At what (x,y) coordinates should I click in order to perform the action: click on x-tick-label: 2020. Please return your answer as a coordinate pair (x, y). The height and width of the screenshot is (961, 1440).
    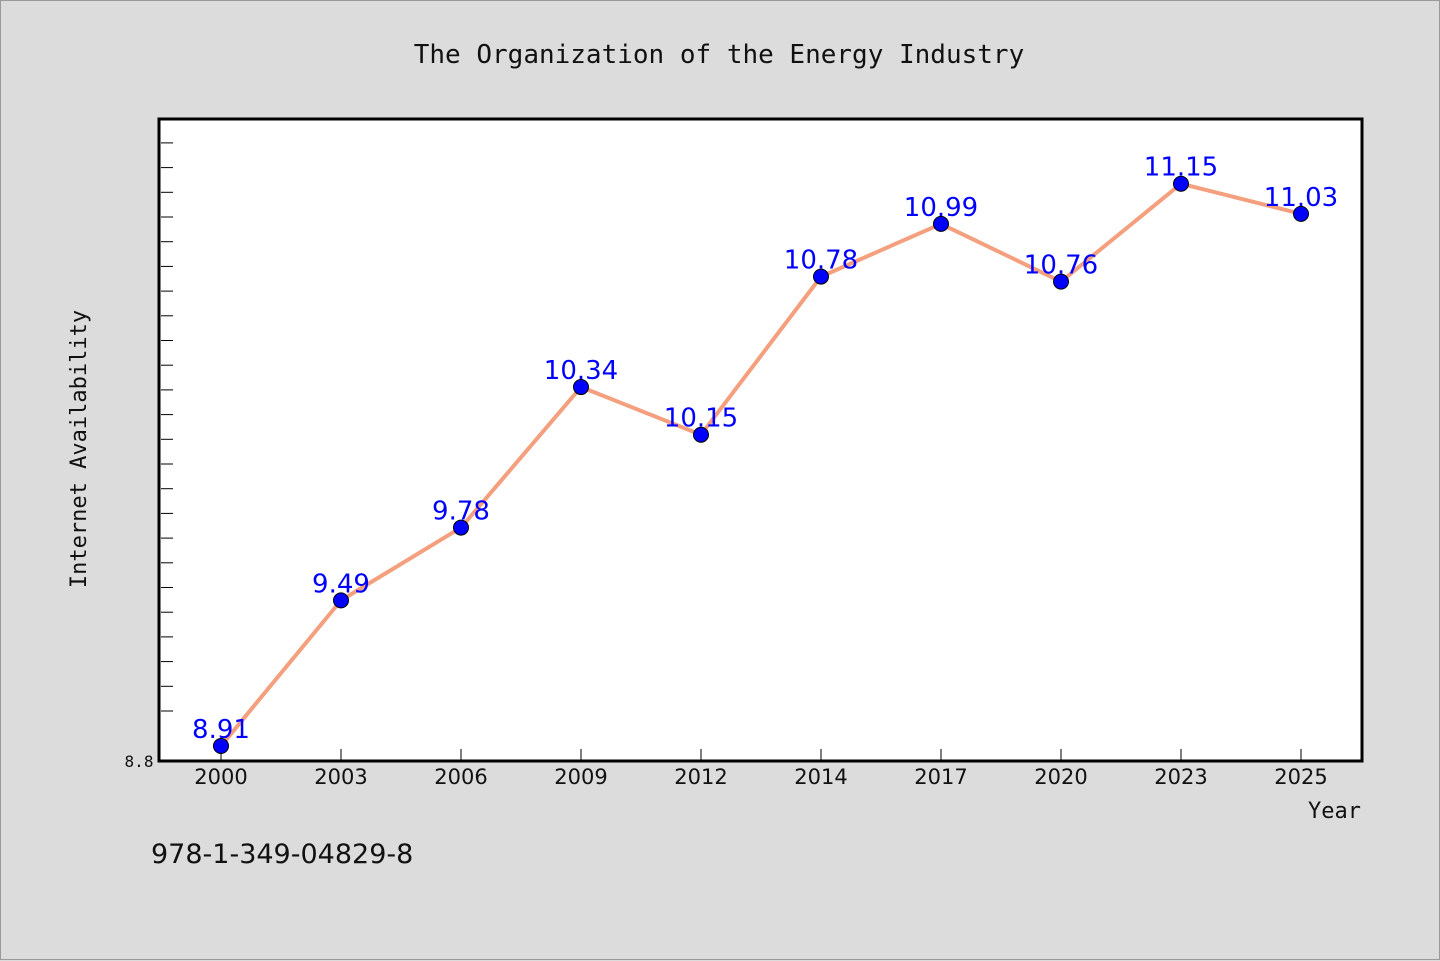
    Looking at the image, I should click on (1060, 777).